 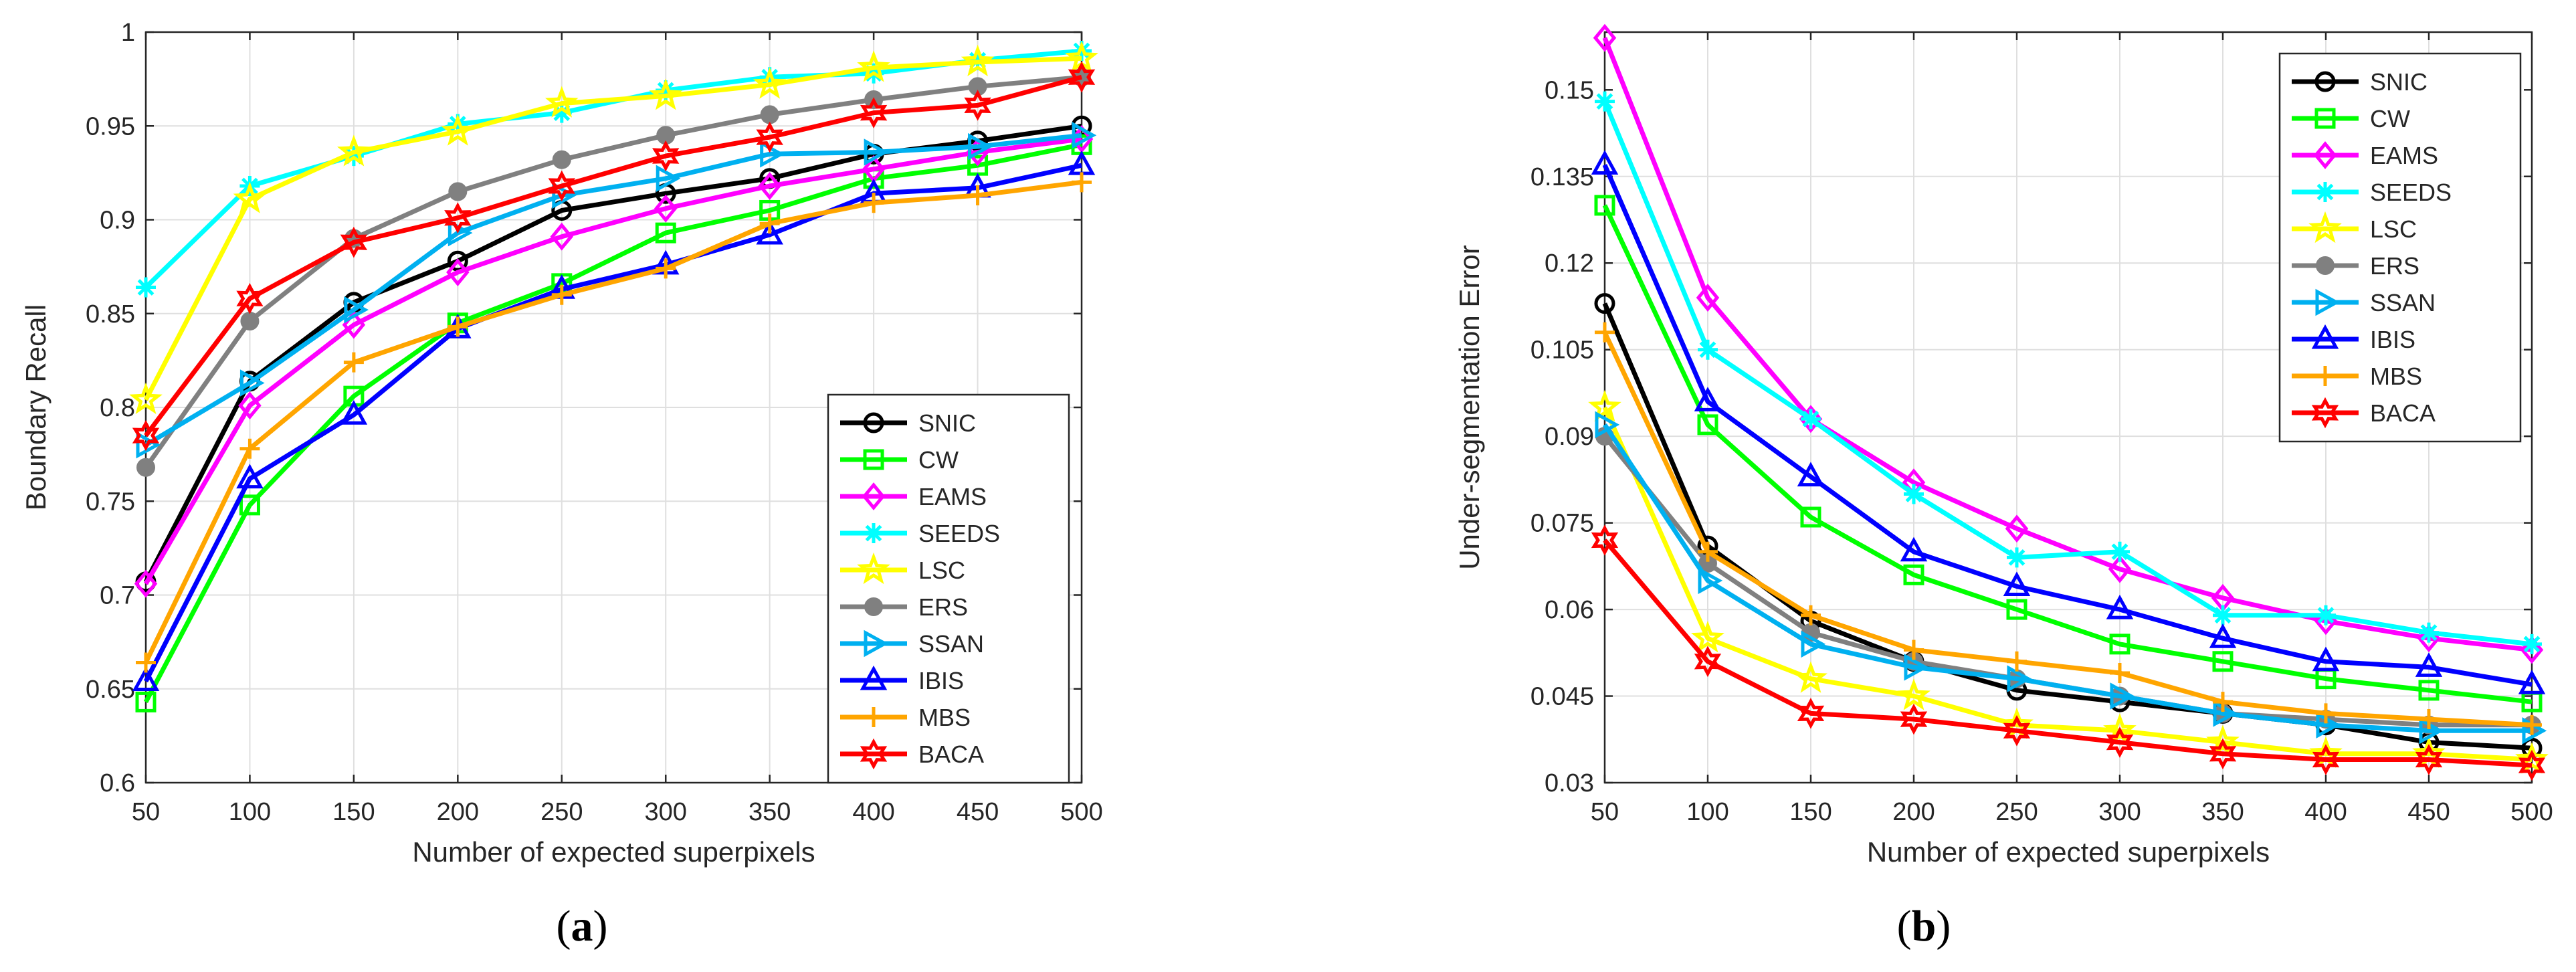 I want to click on chart-a-y-axis-label: Boundary Recall, so click(x=36, y=407).